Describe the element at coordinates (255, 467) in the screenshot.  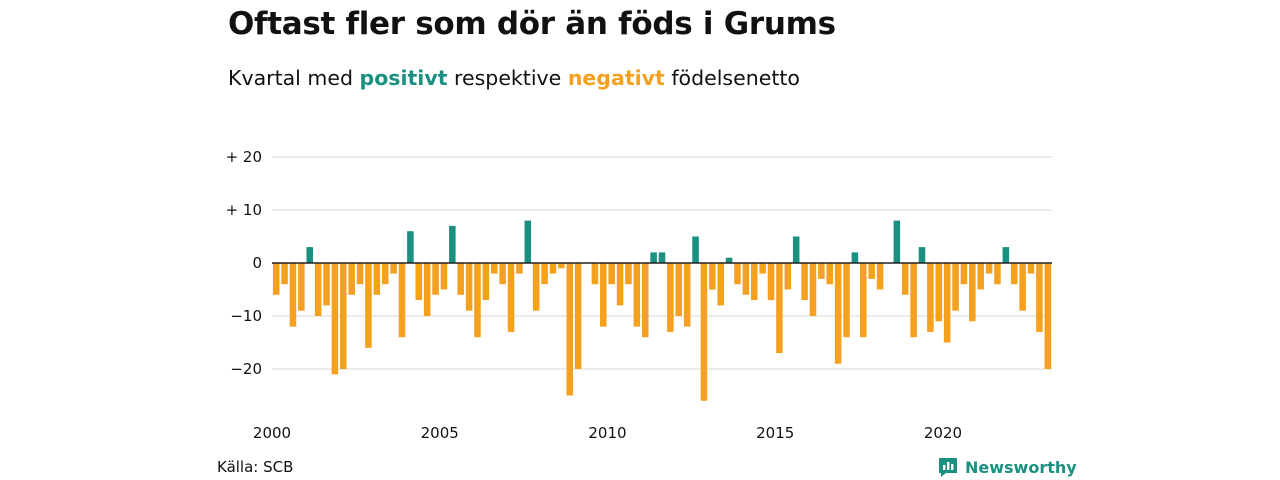
I see `source-note: Källa: SCB` at that location.